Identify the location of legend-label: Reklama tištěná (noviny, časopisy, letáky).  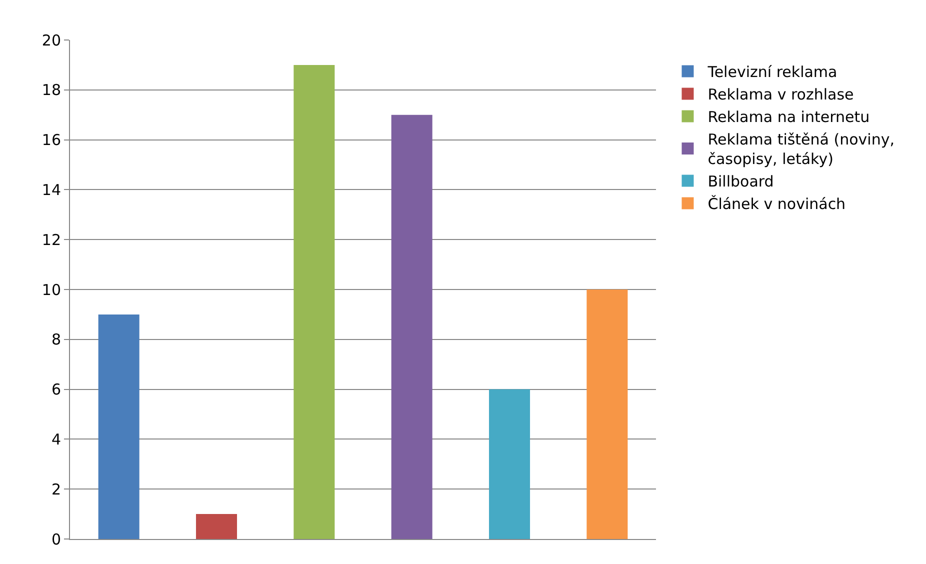
(801, 149).